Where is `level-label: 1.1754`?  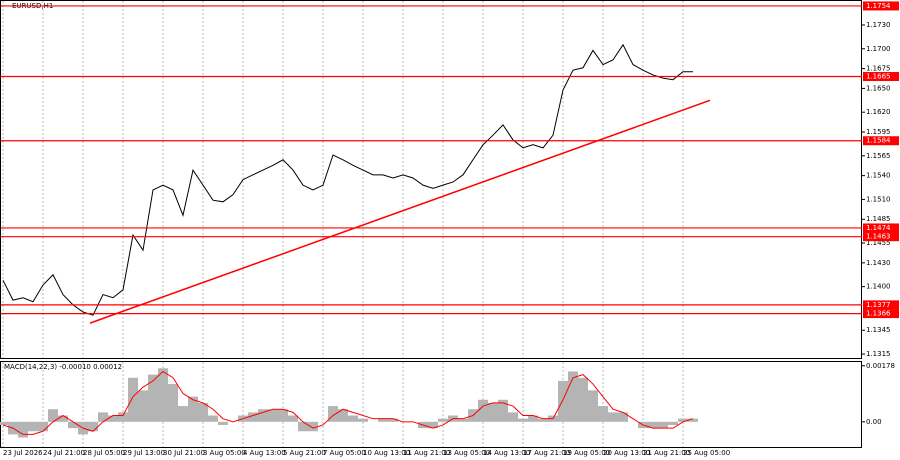
level-label: 1.1754 is located at coordinates (878, 6).